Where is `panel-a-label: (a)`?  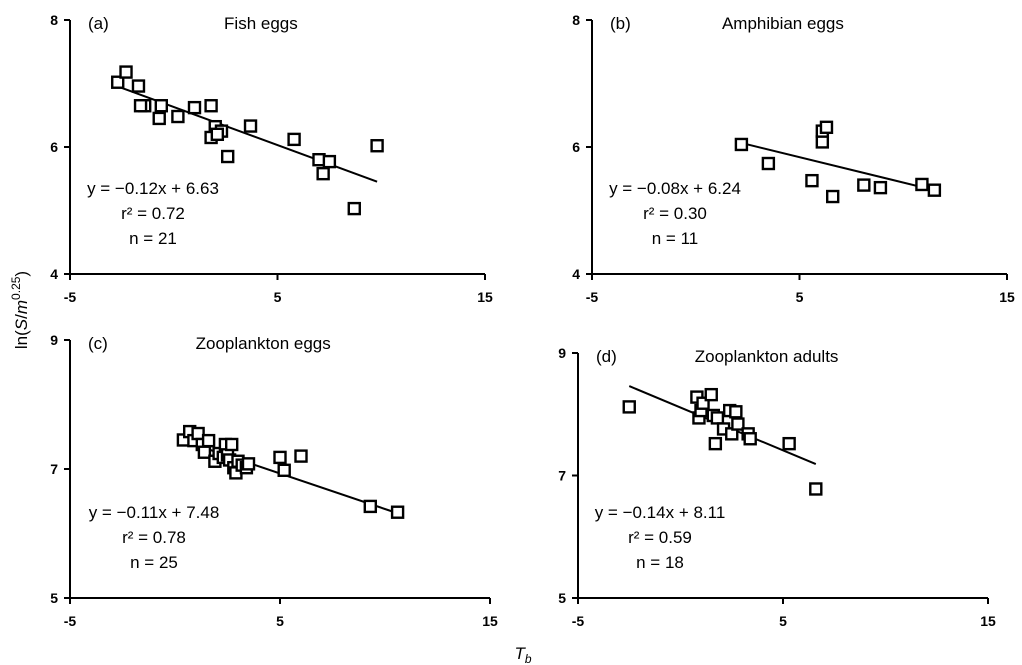
panel-a-label: (a) is located at coordinates (98, 23).